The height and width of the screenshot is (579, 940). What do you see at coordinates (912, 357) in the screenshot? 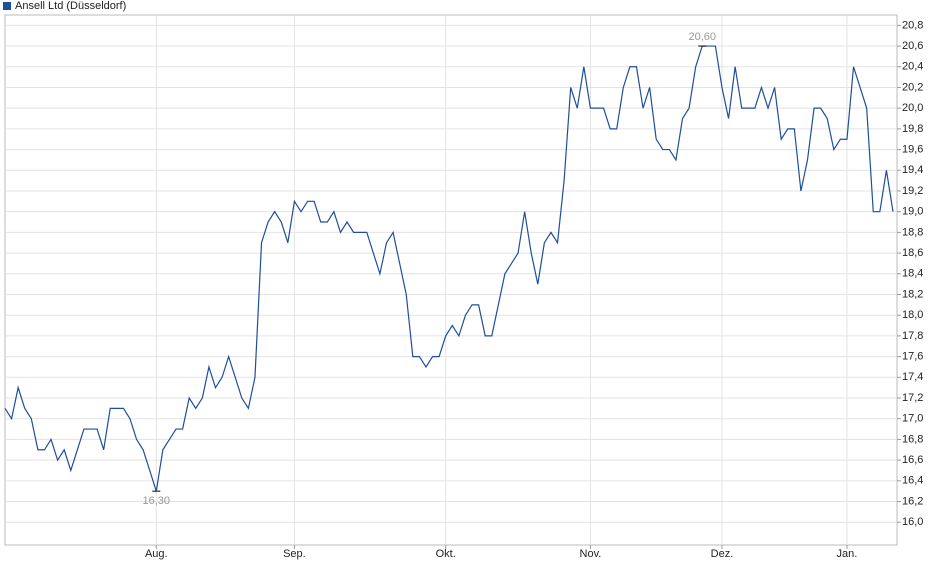
I see `y-tick-label: 17,6` at bounding box center [912, 357].